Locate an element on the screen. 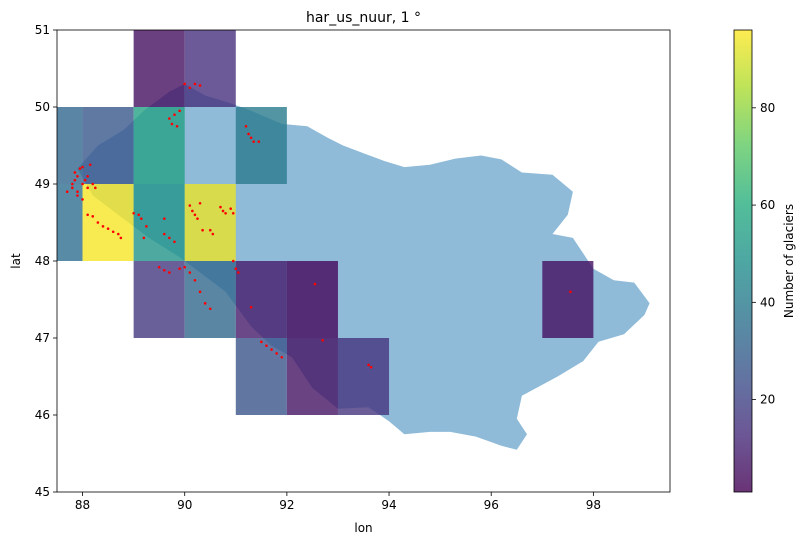  colorbar-frame is located at coordinates (743, 261).